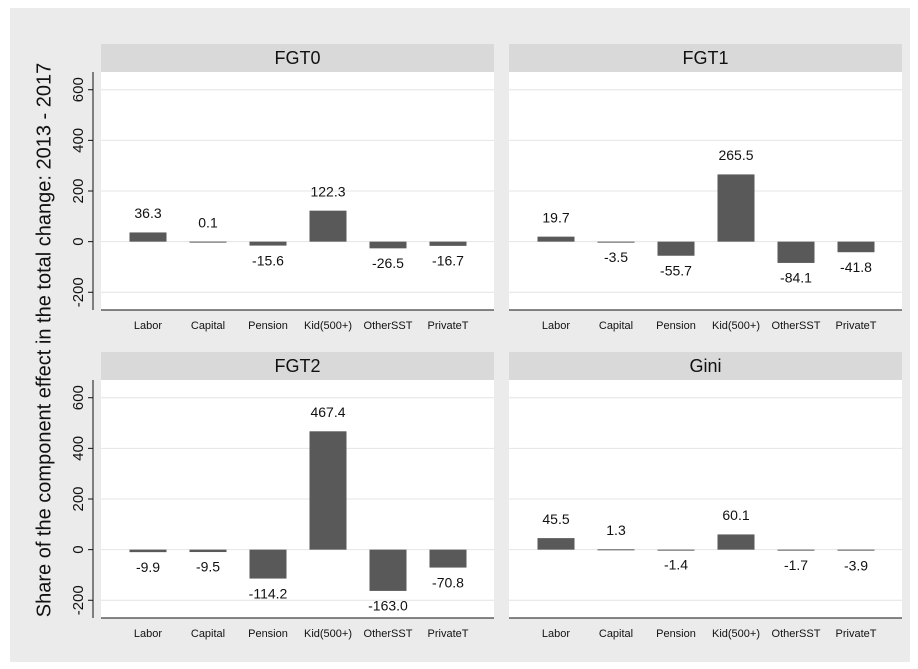  Describe the element at coordinates (388, 606) in the screenshot. I see `value-label: -163.0` at that location.